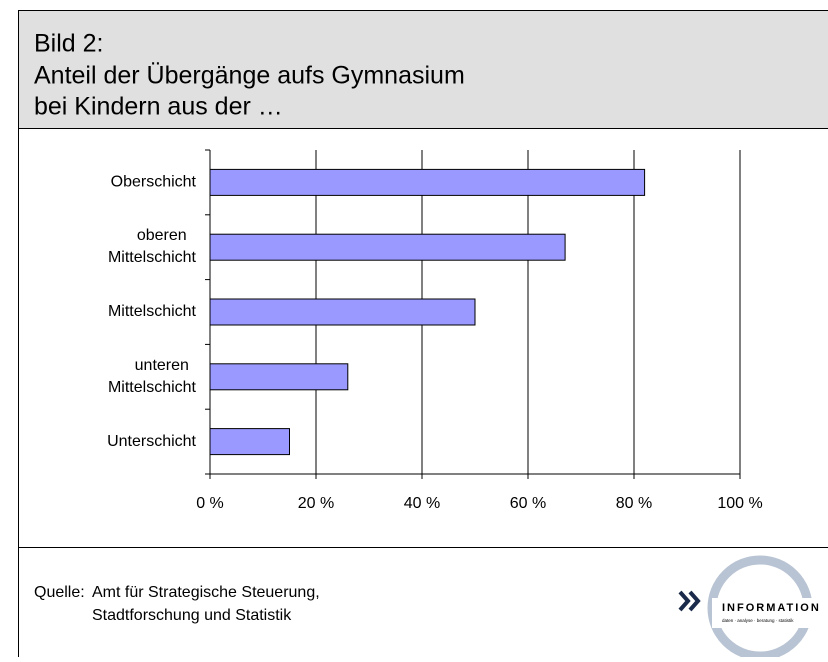 The width and height of the screenshot is (828, 662). I want to click on logo-text: INFORMATION, so click(771, 608).